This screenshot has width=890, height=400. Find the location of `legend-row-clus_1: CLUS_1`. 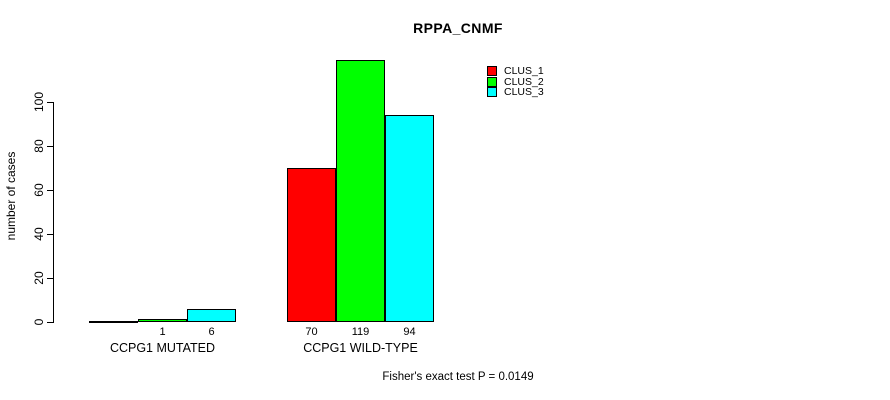

legend-row-clus_1: CLUS_1 is located at coordinates (515, 71).